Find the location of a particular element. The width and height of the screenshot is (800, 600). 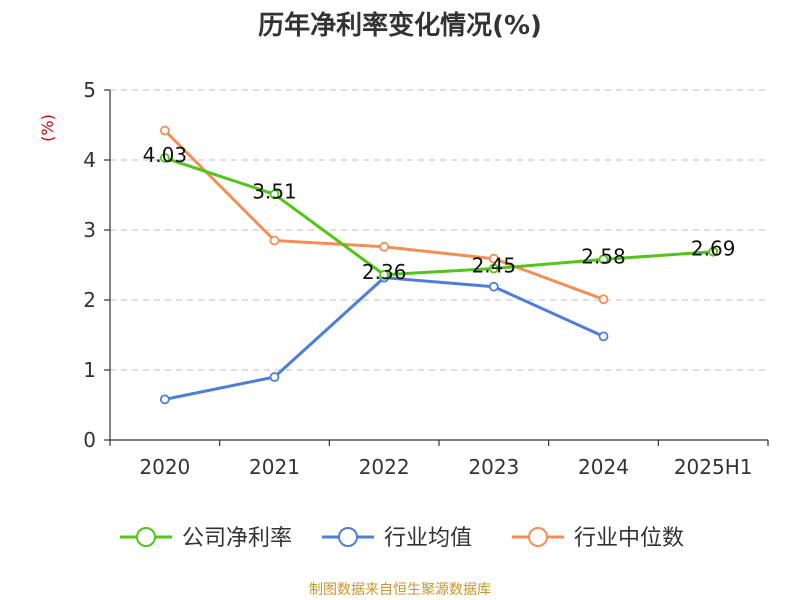

x-tick-label: 2023 is located at coordinates (493, 467).